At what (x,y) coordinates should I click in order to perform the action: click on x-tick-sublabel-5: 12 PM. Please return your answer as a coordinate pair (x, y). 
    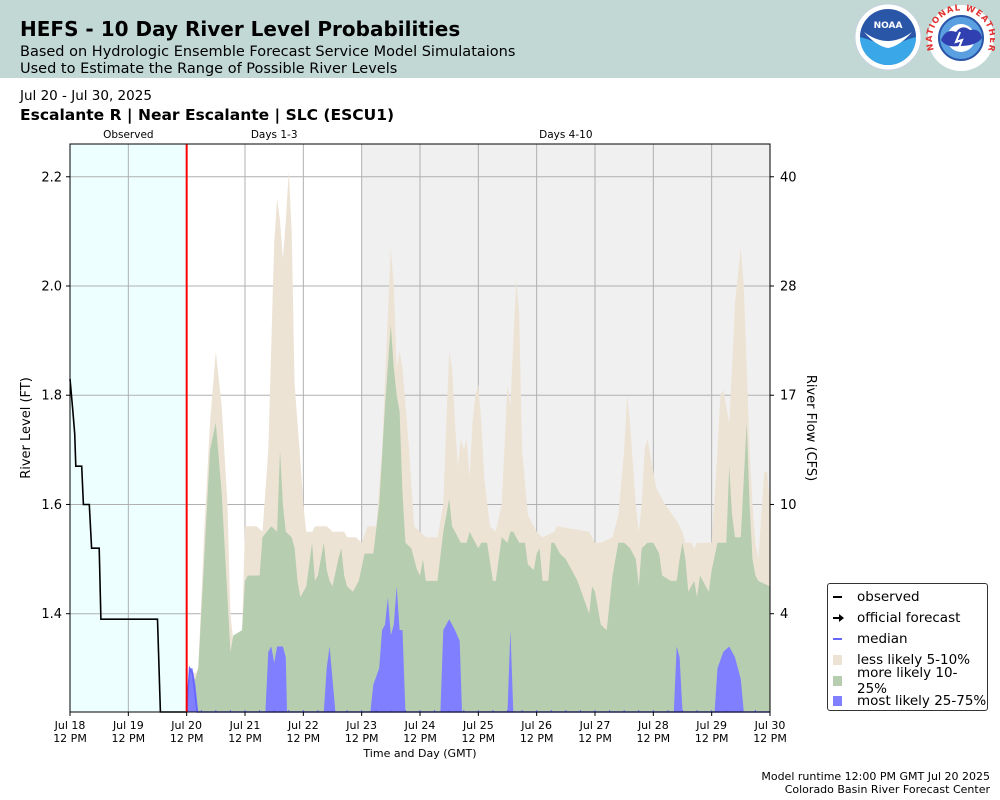
    Looking at the image, I should click on (362, 738).